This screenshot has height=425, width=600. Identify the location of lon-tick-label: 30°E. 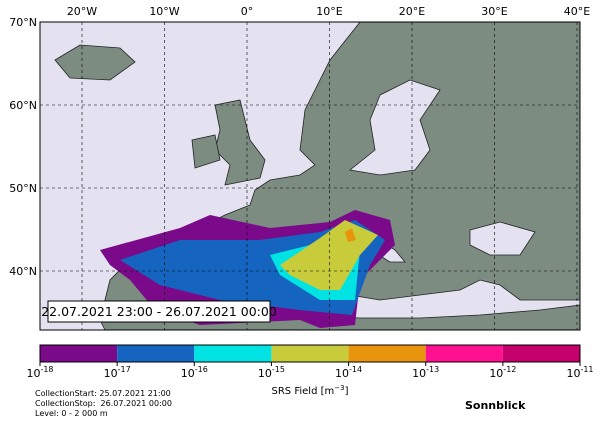
(494, 11).